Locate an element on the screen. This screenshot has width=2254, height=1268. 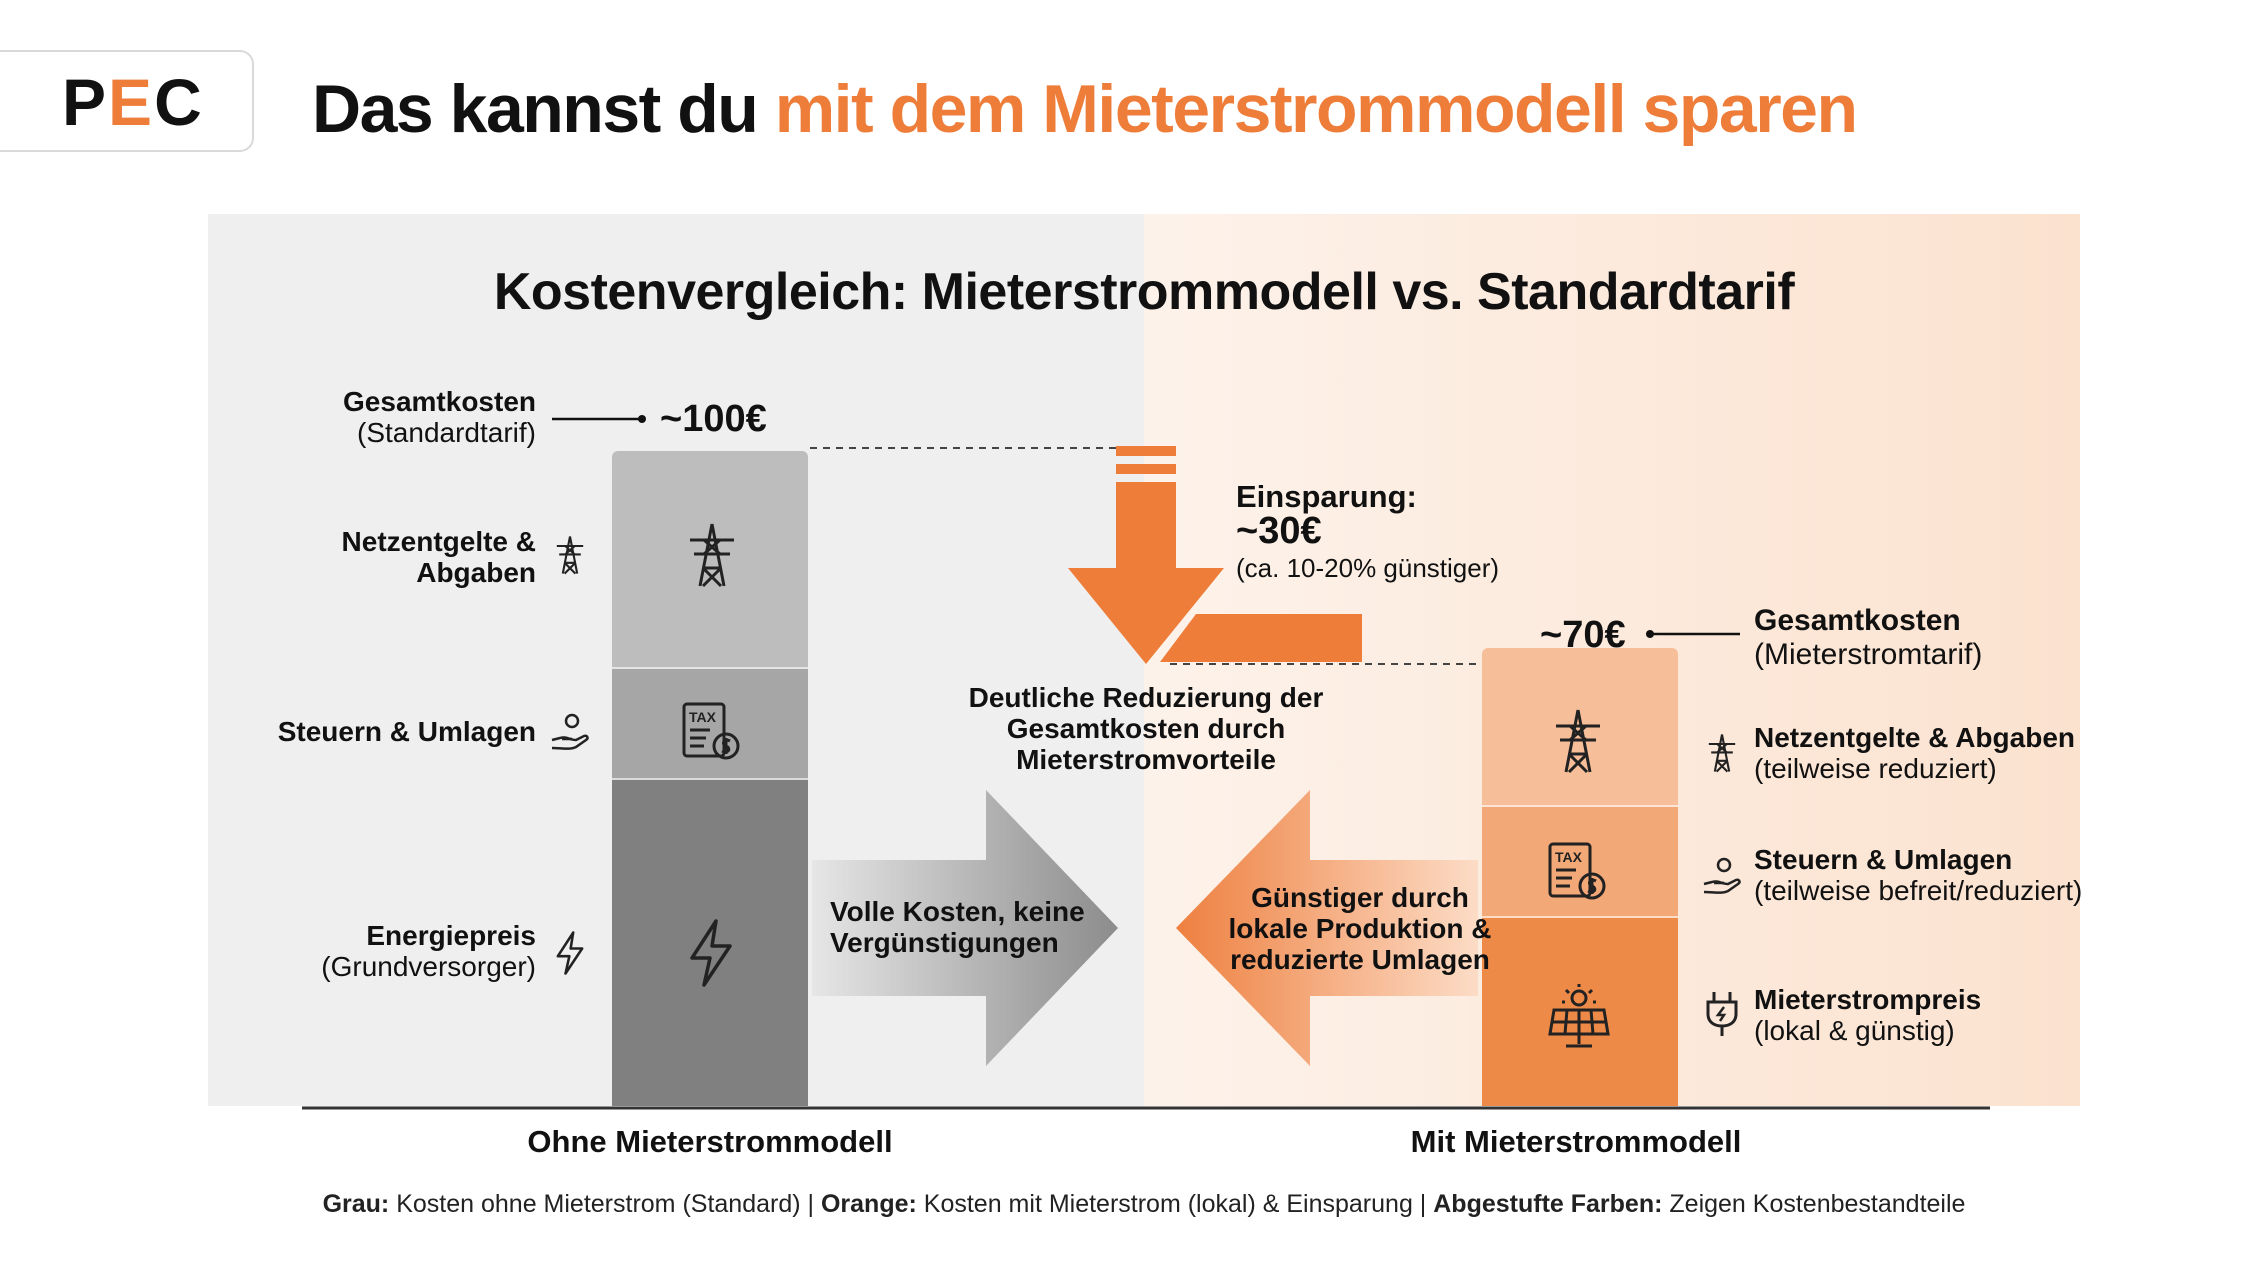
logo-frame is located at coordinates (127, 101).